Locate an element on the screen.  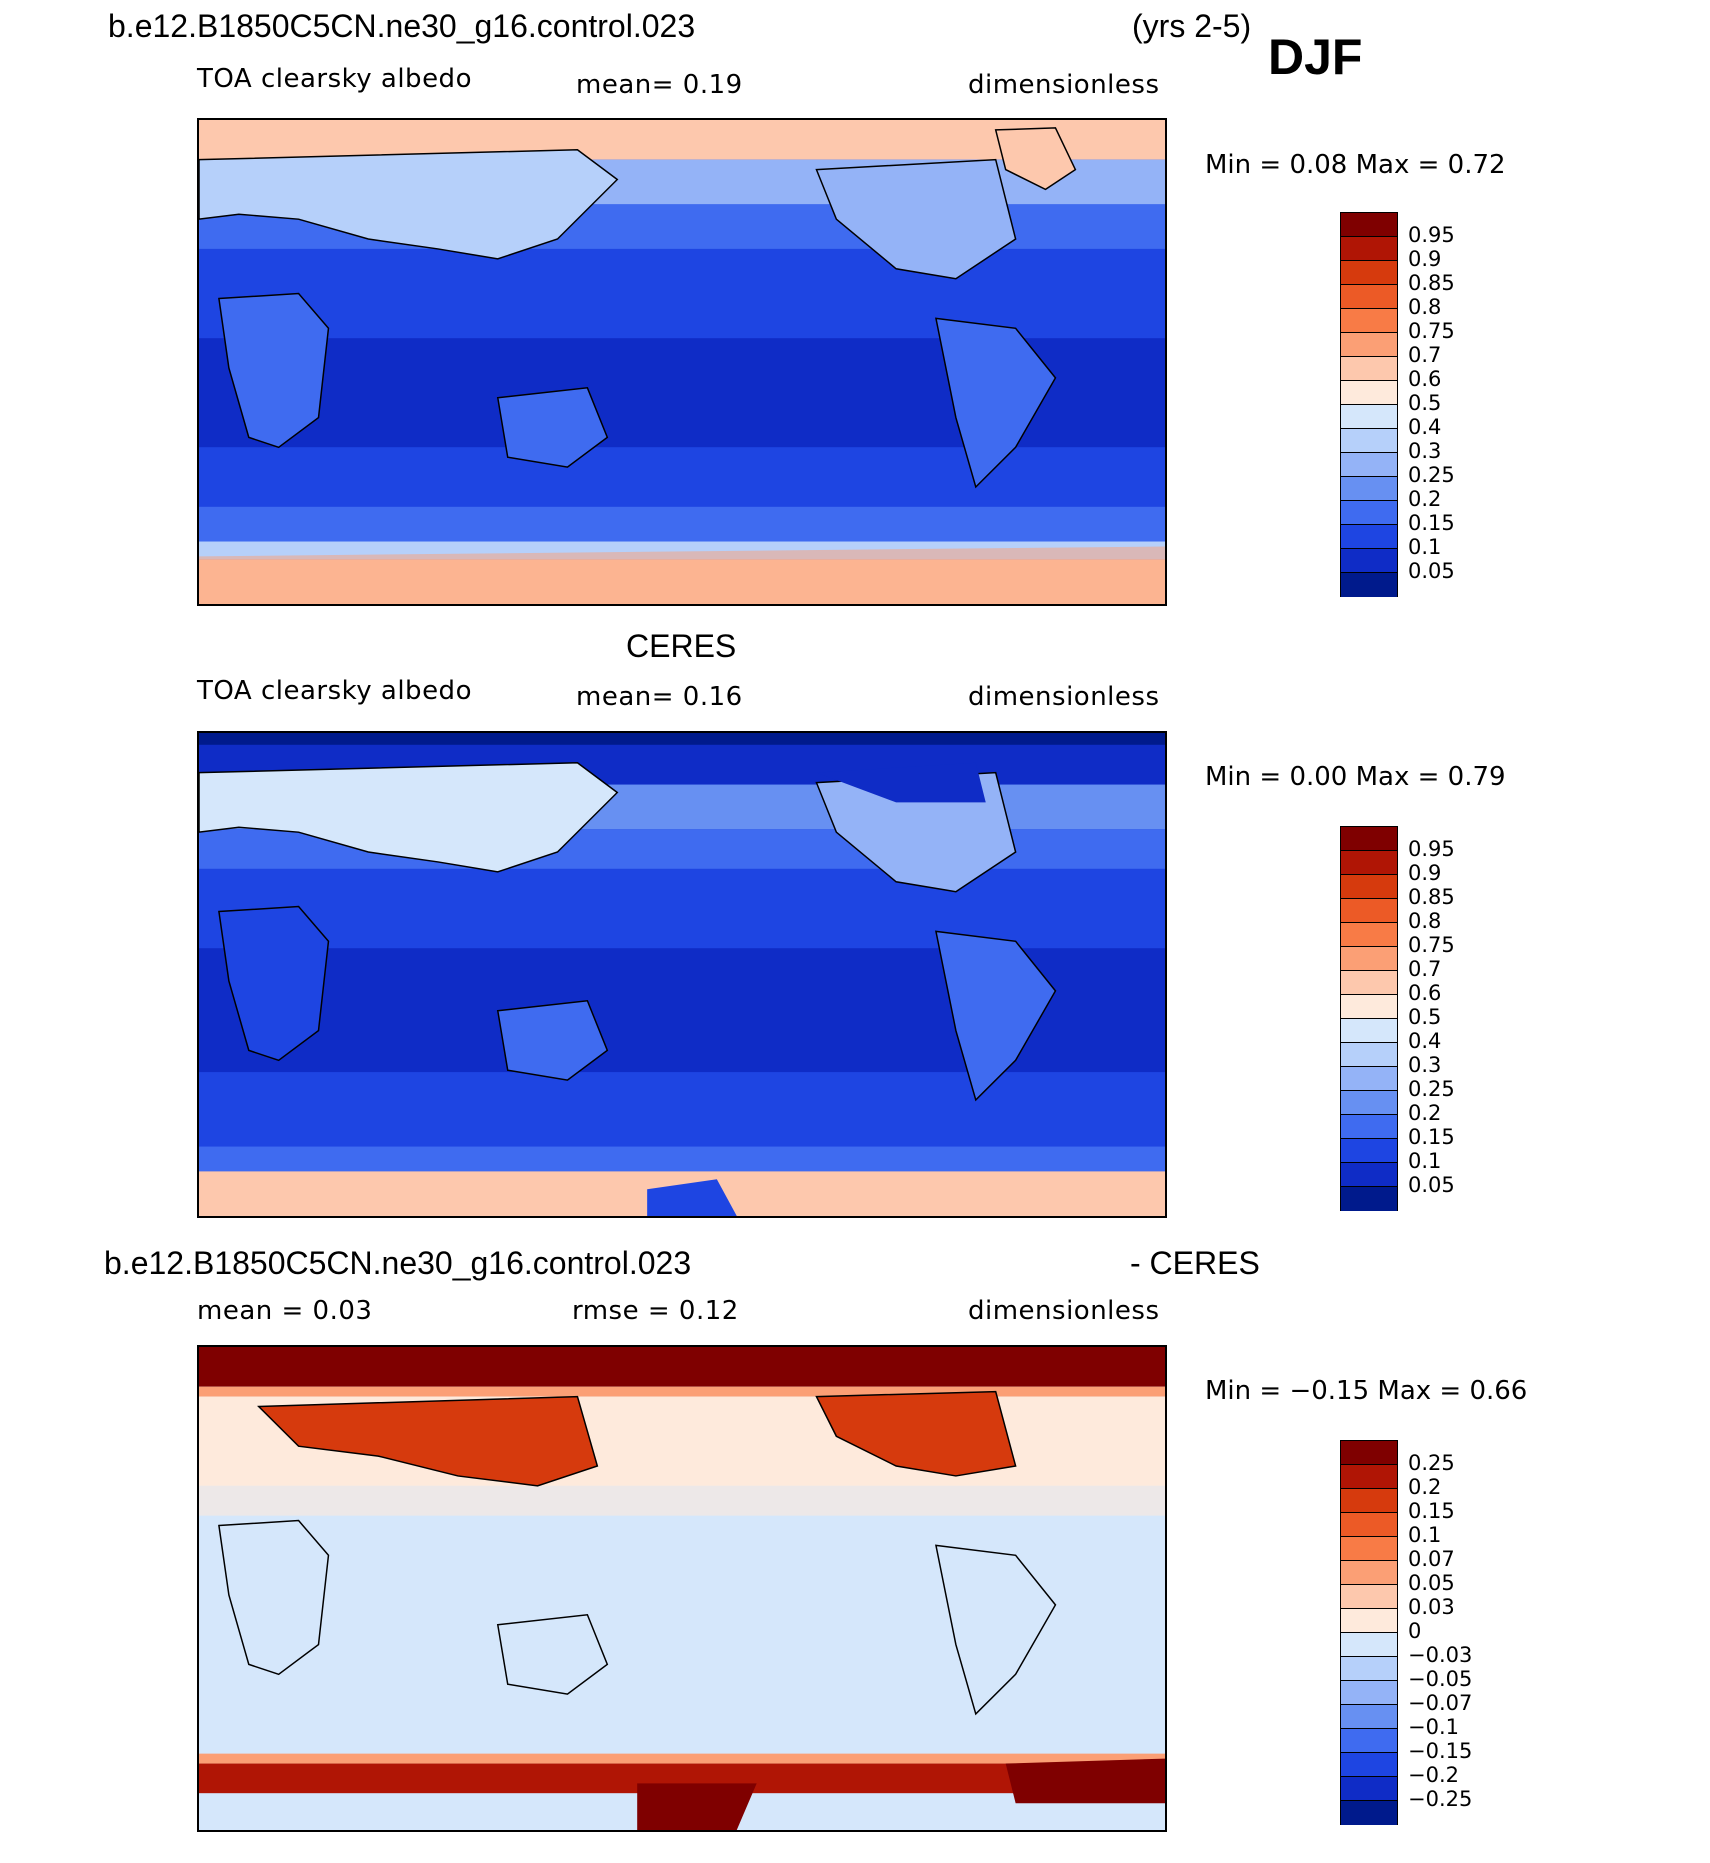
panel1-variable: TOA clearsky albedo is located at coordinates (334, 79).